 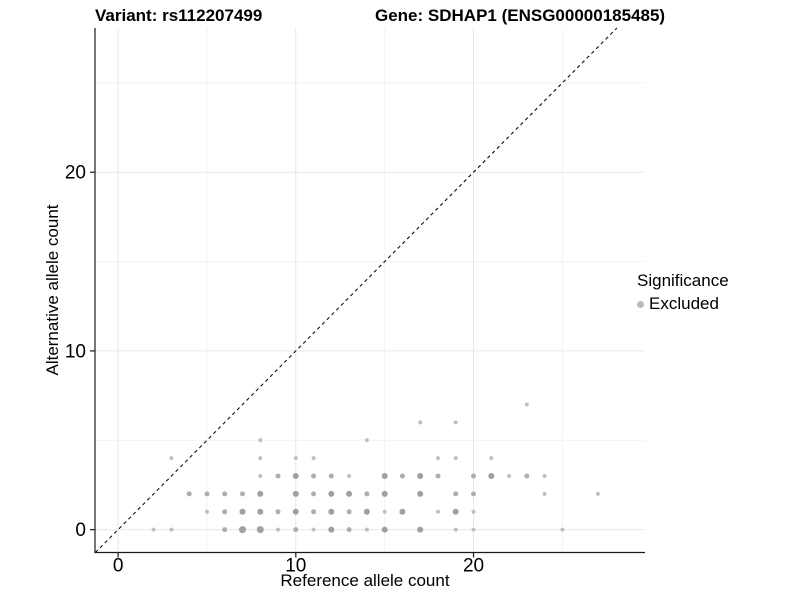 I want to click on y-axis-title: Alternative allele count, so click(x=52, y=290).